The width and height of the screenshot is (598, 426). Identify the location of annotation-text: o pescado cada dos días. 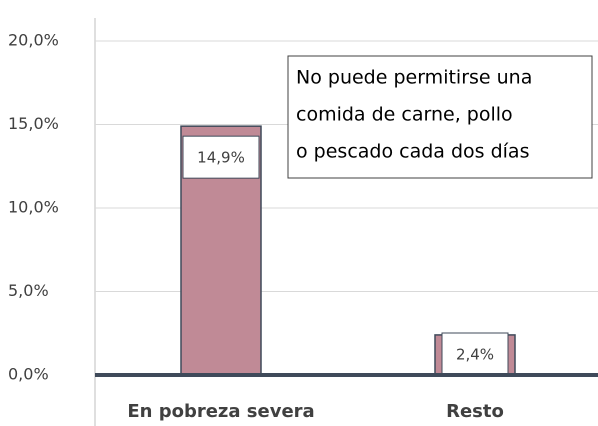
(412, 152).